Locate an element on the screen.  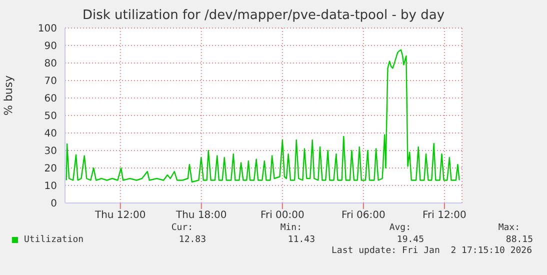
chart-title: Disk utilization for /dev/mapper/pve-data-tpool - by day is located at coordinates (263, 15).